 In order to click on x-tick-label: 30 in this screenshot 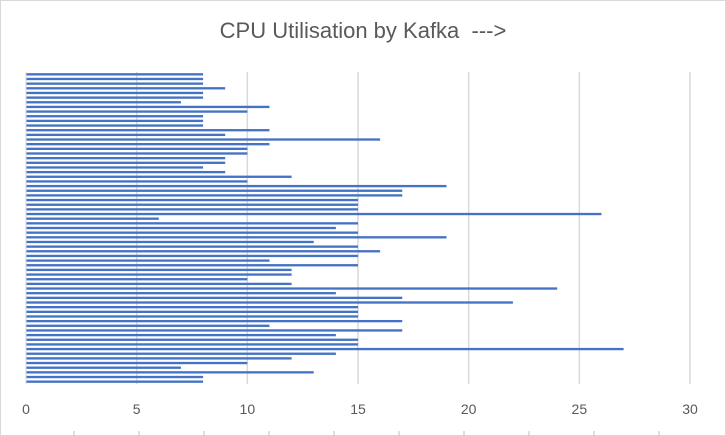, I will do `click(690, 409)`.